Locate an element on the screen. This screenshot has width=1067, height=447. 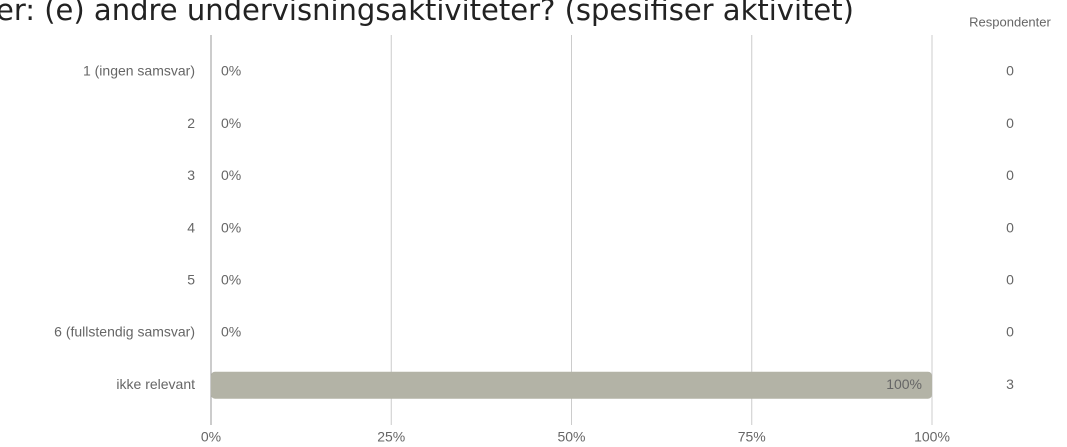
x-tick-label: 50% is located at coordinates (571, 437).